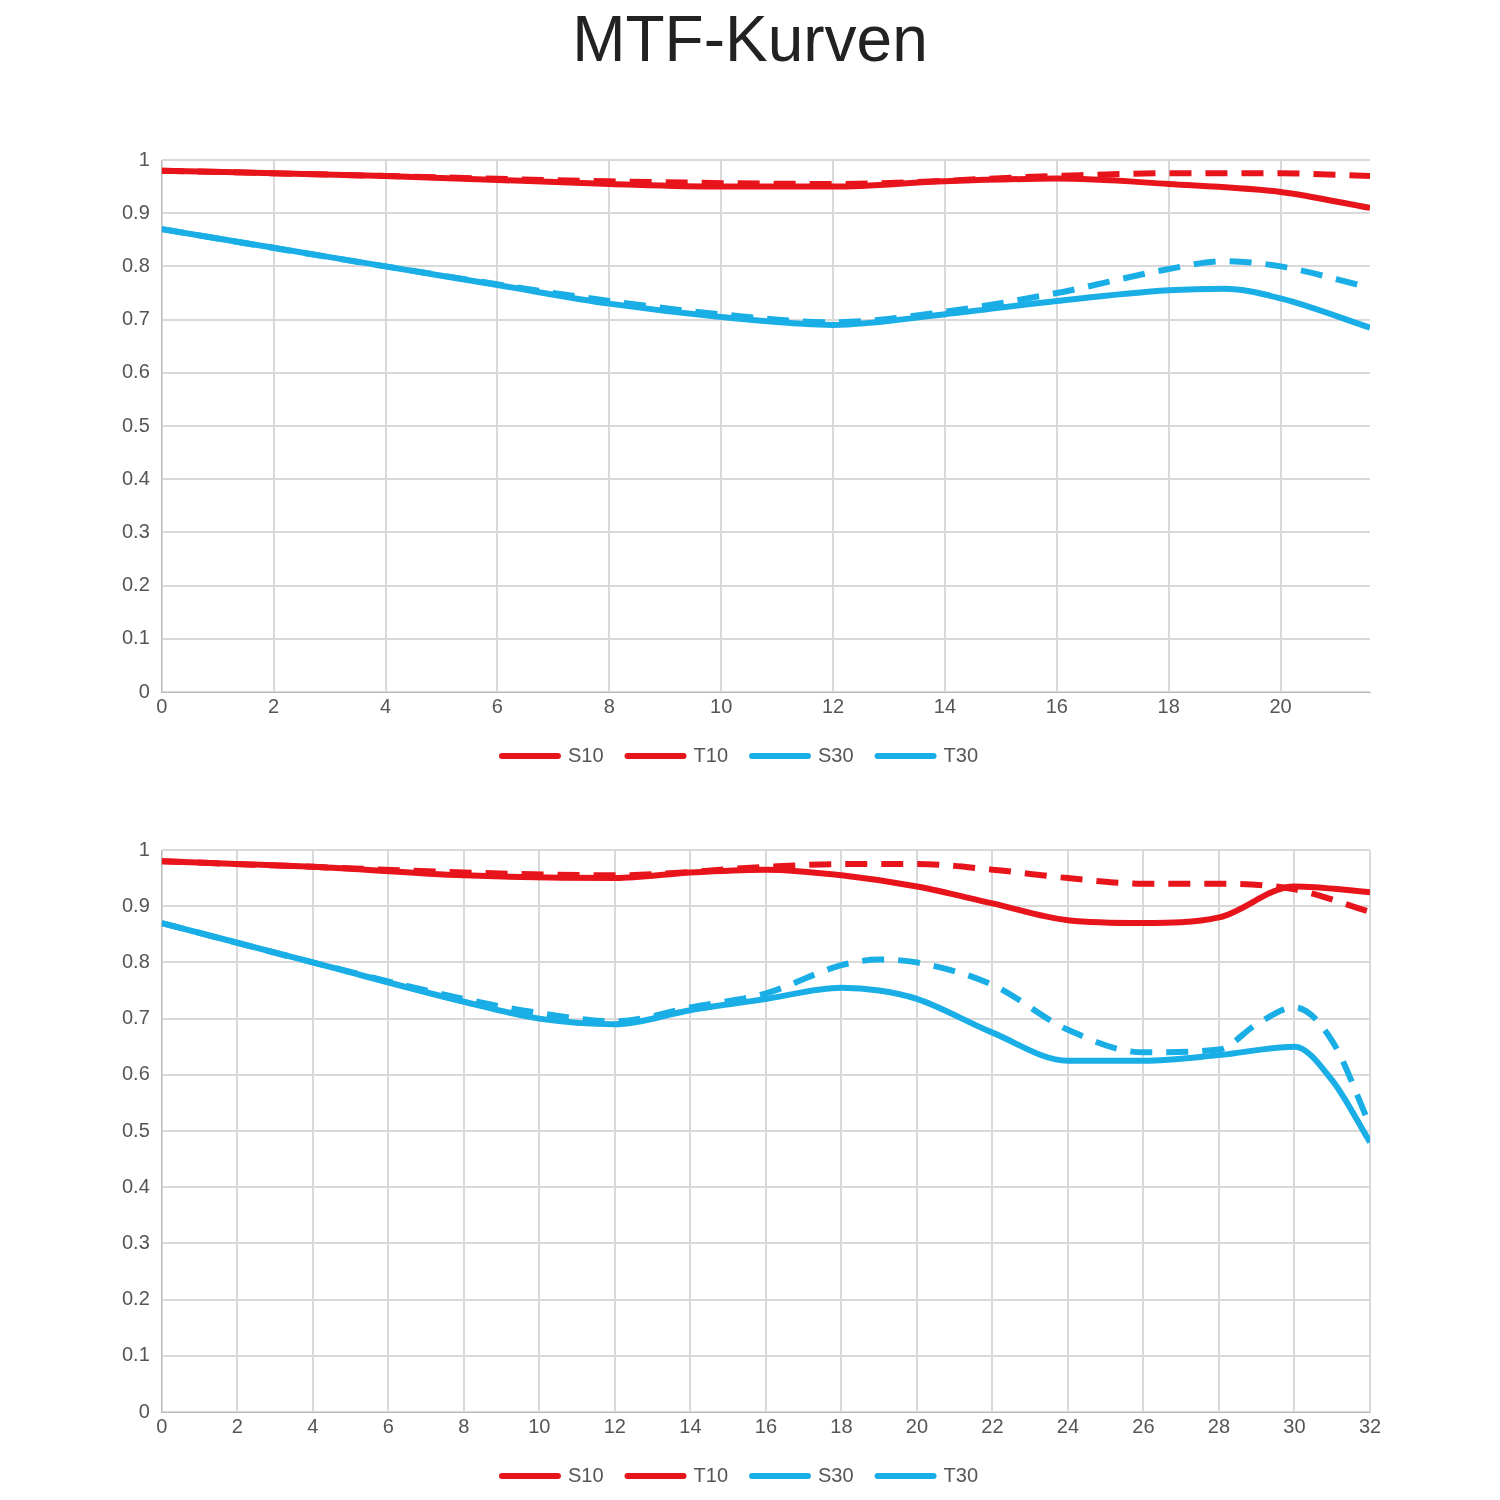 This screenshot has height=1500, width=1500. I want to click on x-tick-label: 22, so click(992, 1425).